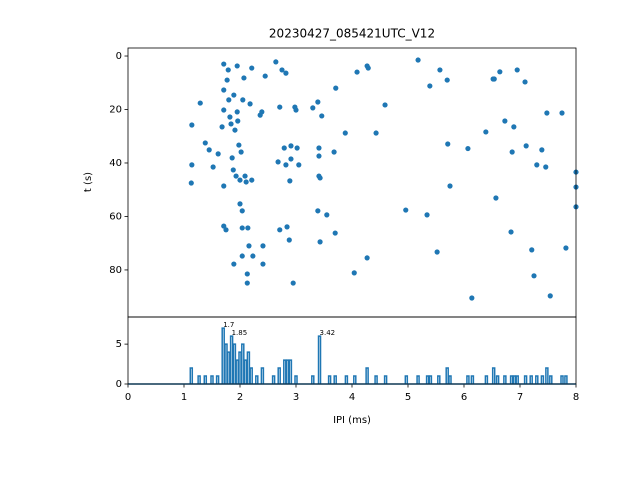  Describe the element at coordinates (240, 397) in the screenshot. I see `x-tick-label: 2` at that location.